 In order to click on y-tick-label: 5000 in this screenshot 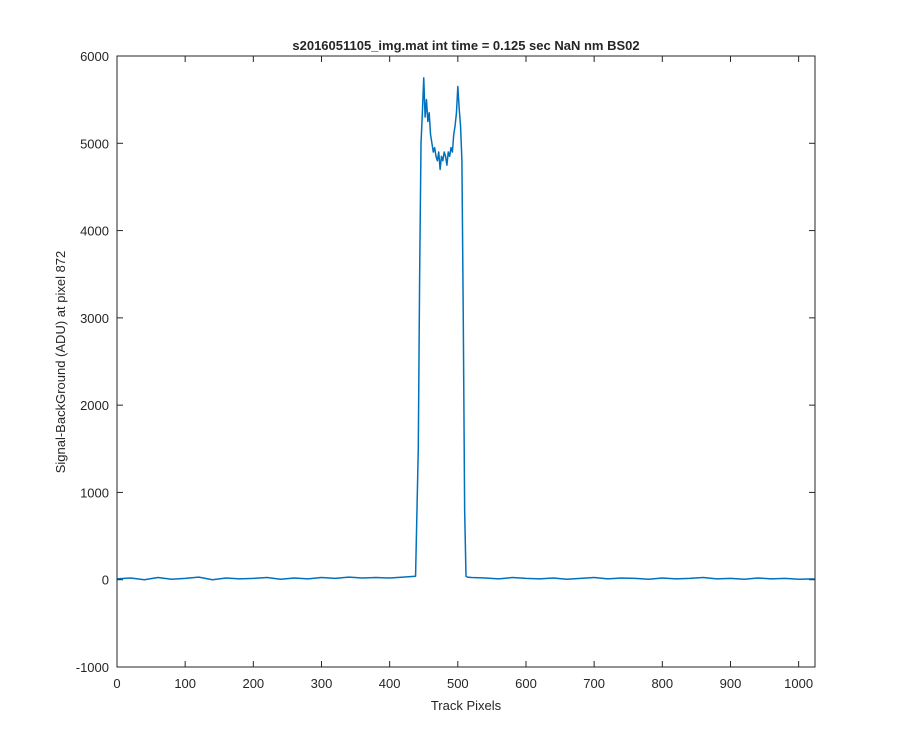, I will do `click(94, 143)`.